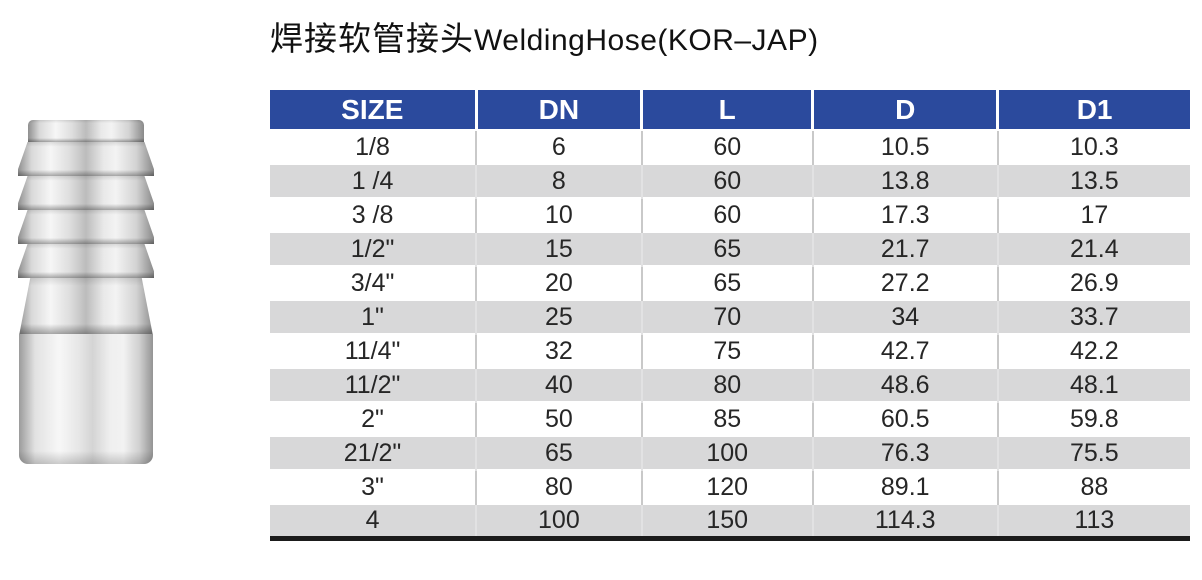 The height and width of the screenshot is (580, 1202). What do you see at coordinates (904, 110) in the screenshot?
I see `col-header-d: D` at bounding box center [904, 110].